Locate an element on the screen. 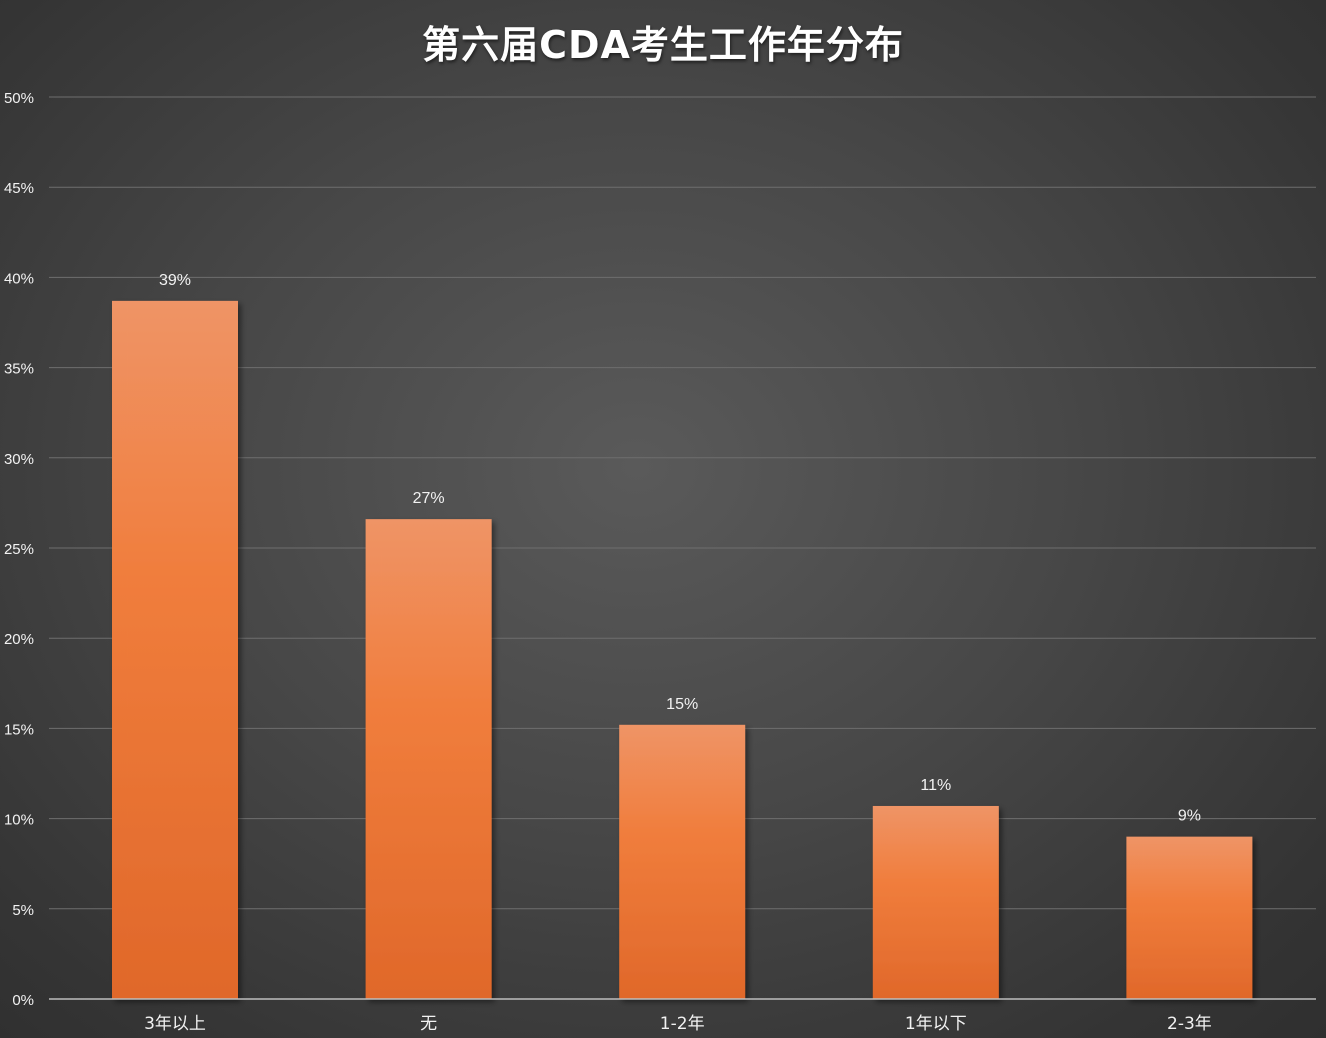 This screenshot has height=1038, width=1326. y-tick-label: 40% is located at coordinates (19, 278).